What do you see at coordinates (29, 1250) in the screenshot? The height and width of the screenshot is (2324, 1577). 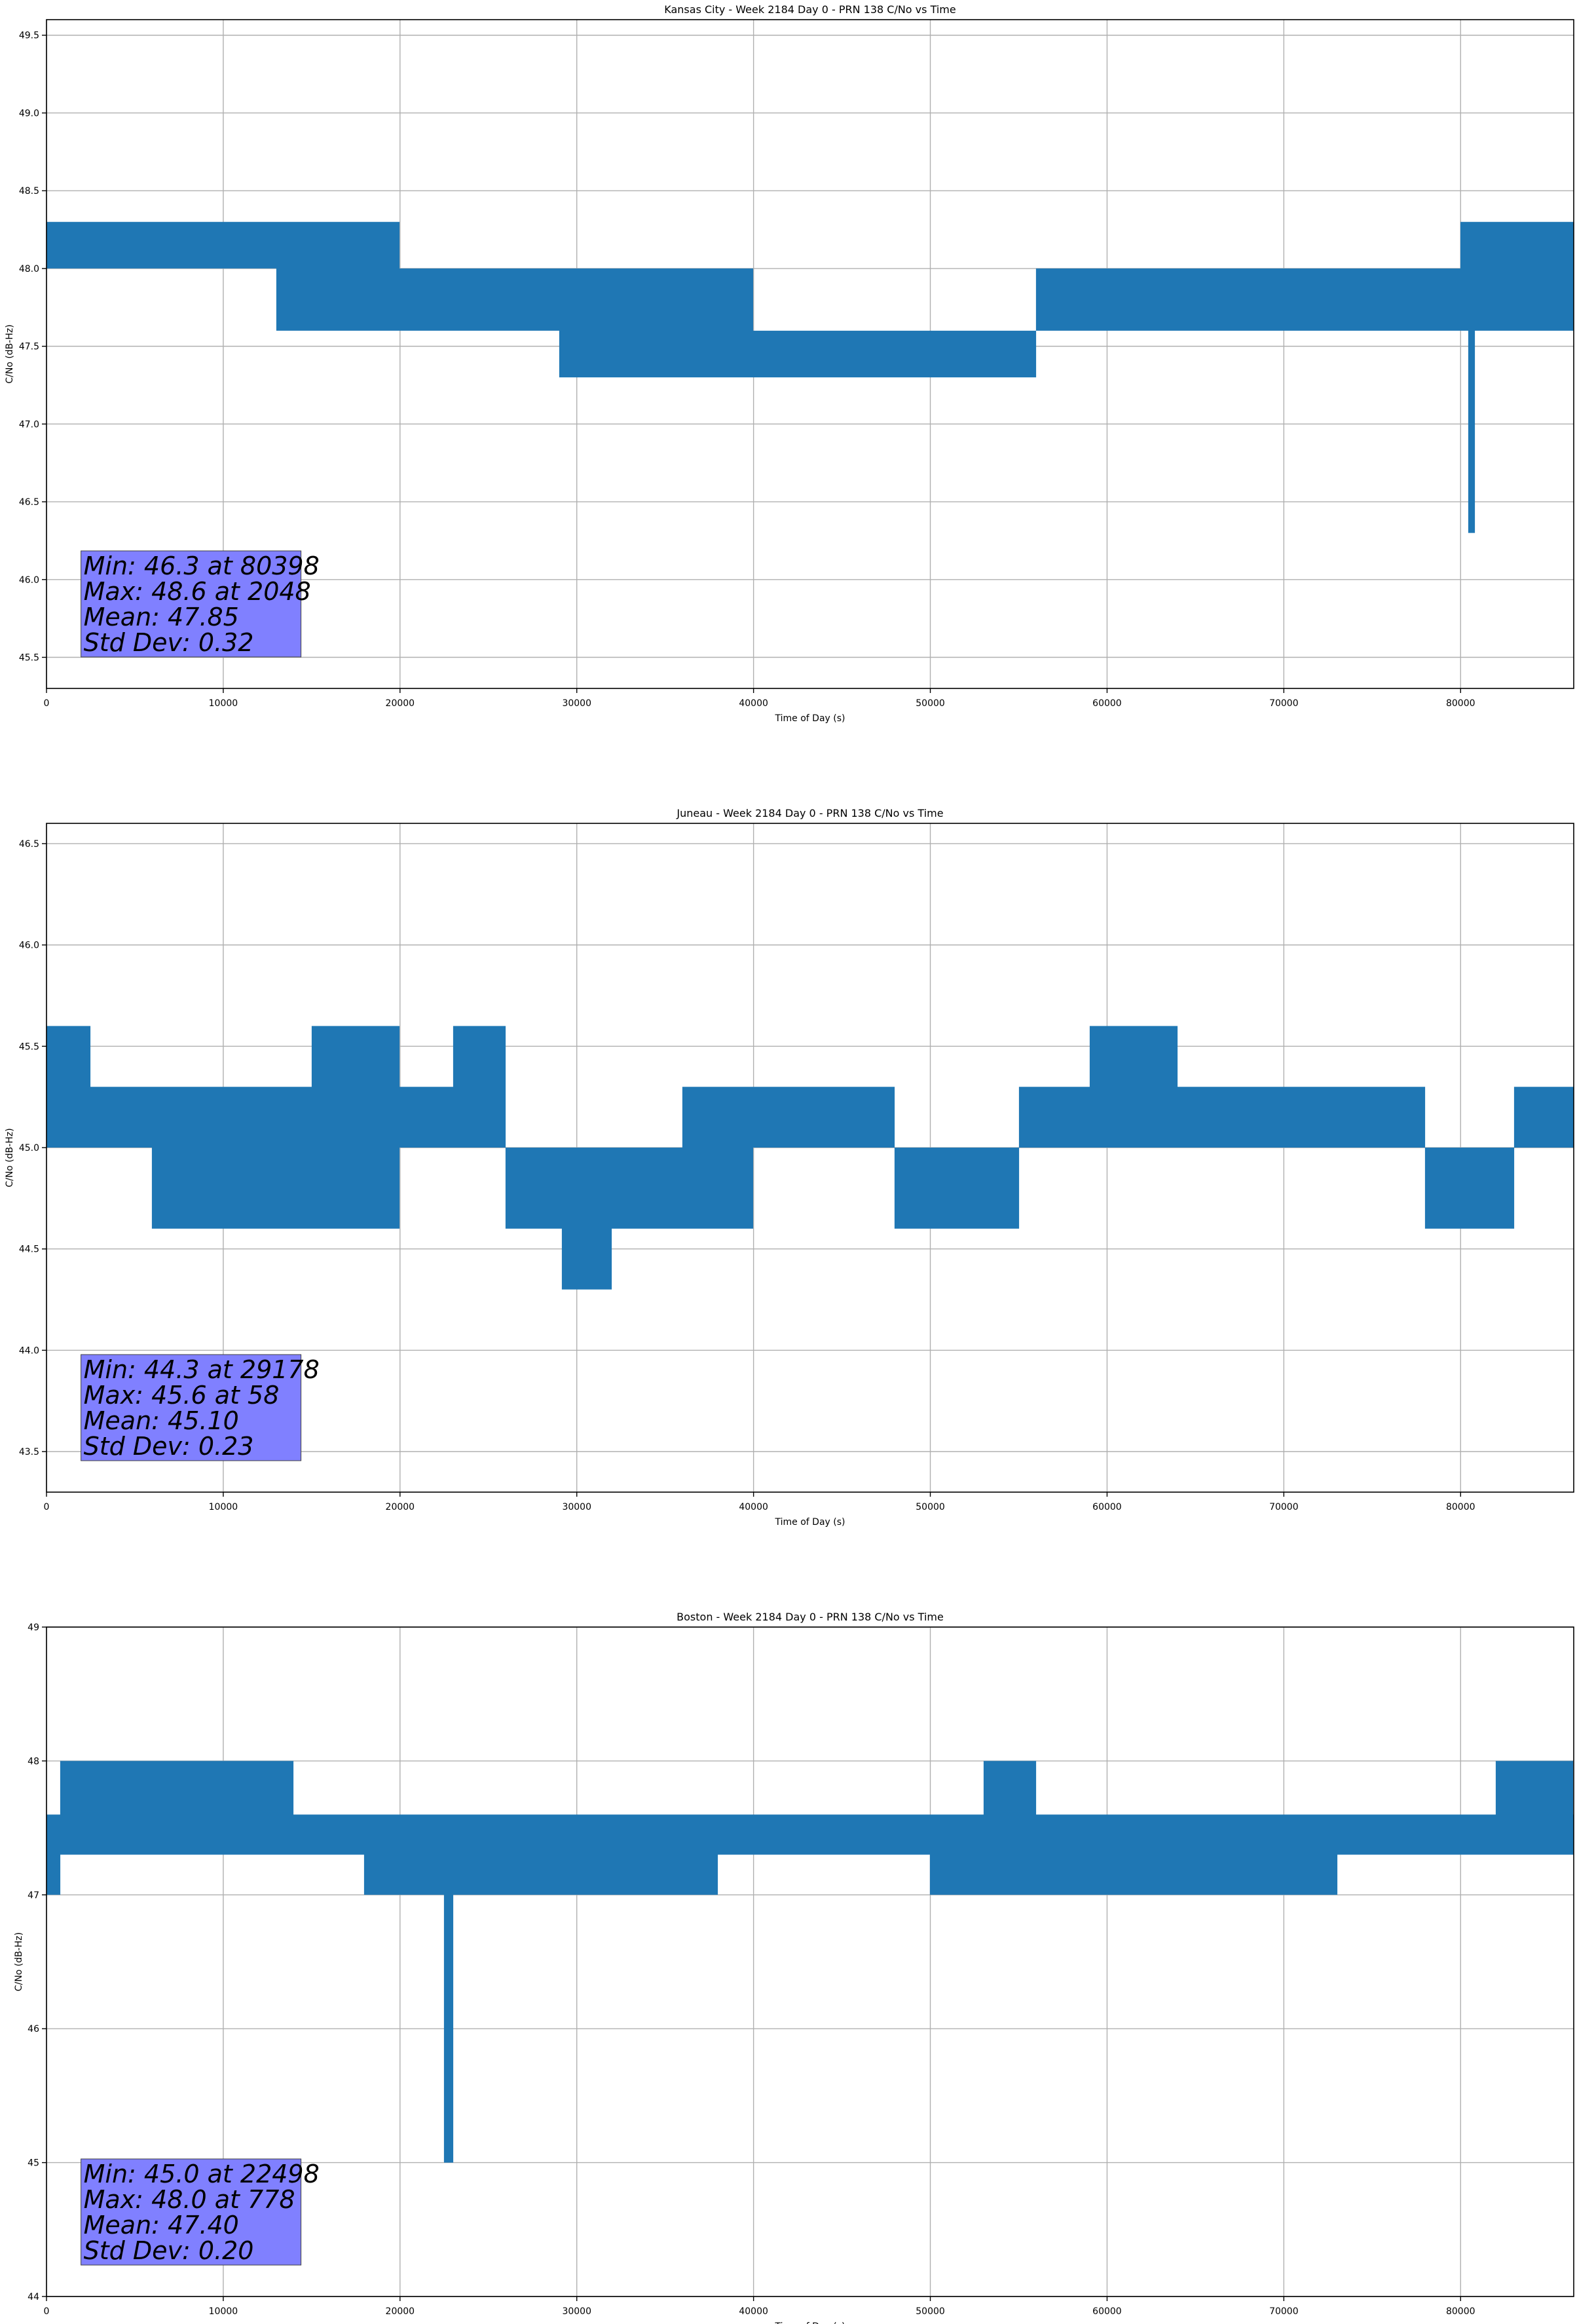 I see `y-tick-label: 44.5` at bounding box center [29, 1250].